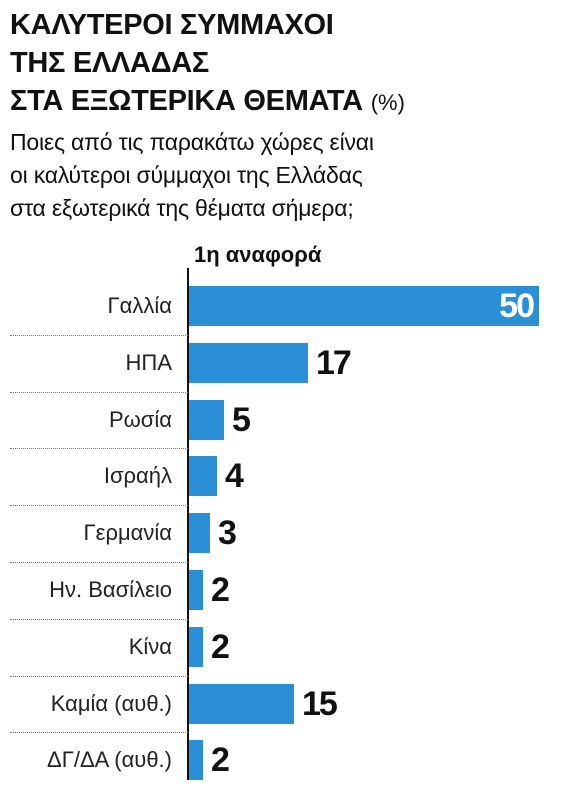  Describe the element at coordinates (186, 175) in the screenshot. I see `question-line-2: οι καλύτεροι σύμμαχοι της Ελλάδας` at that location.